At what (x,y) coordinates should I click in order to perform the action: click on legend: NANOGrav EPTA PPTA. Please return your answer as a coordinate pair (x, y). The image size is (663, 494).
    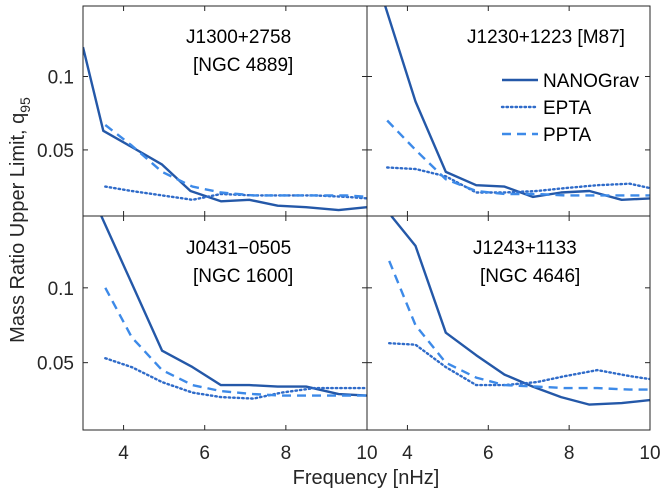
    Looking at the image, I should click on (570, 108).